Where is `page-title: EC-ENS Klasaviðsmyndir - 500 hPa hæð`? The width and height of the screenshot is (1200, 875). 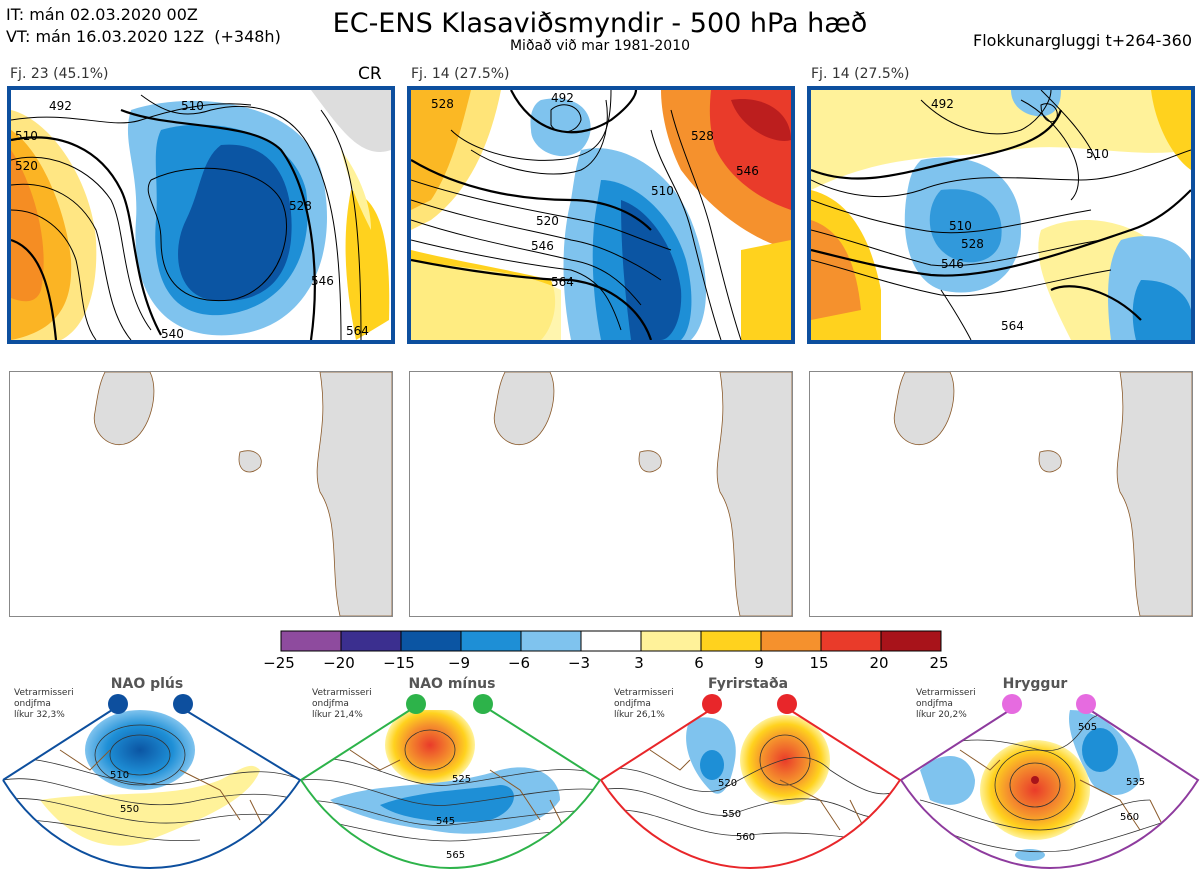
page-title: EC-ENS Klasaviðsmyndir - 500 hPa hæð is located at coordinates (600, 23).